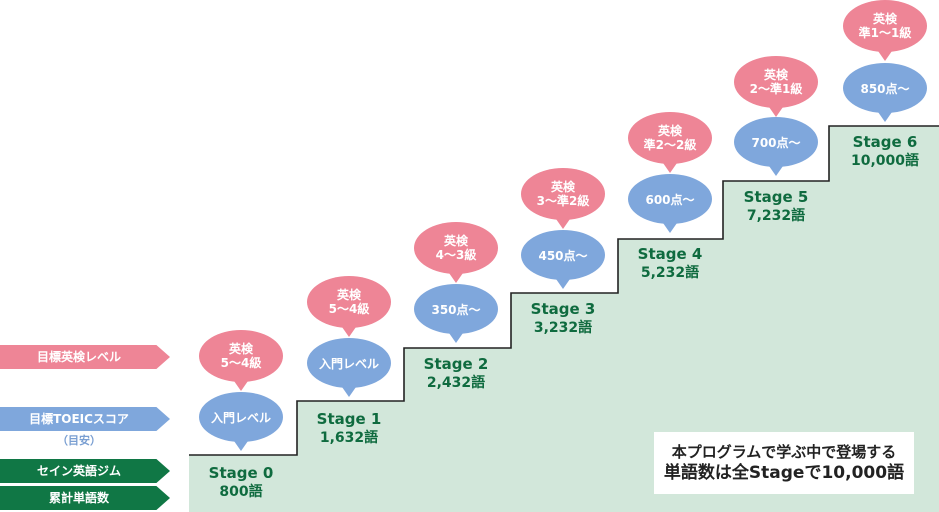 The width and height of the screenshot is (939, 512). Describe the element at coordinates (78, 498) in the screenshot. I see `legend-words-label: 累計単語数` at that location.